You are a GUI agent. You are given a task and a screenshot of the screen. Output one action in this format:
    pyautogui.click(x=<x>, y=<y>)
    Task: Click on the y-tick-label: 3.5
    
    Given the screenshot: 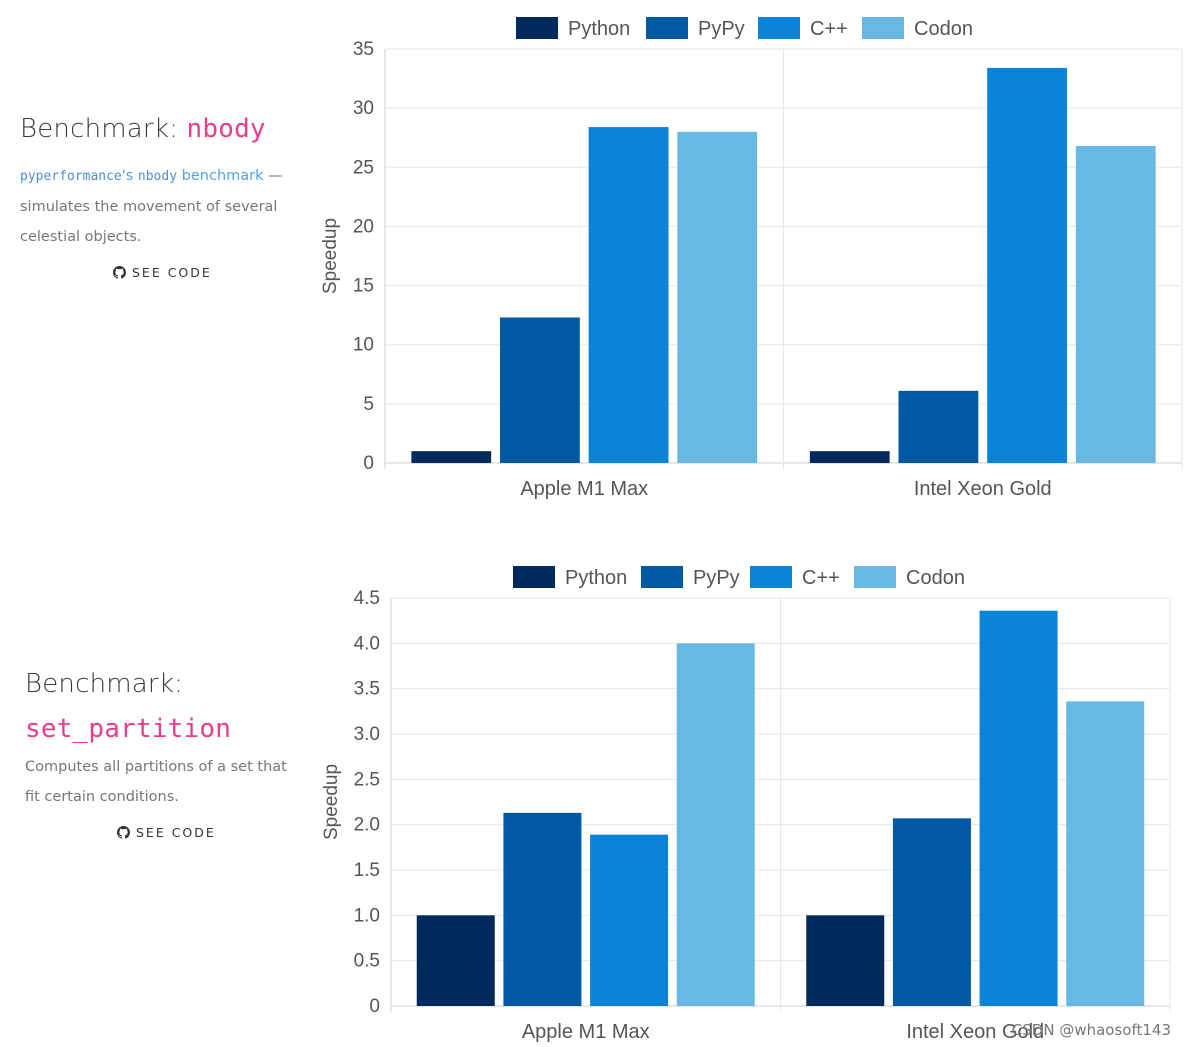 What is the action you would take?
    pyautogui.click(x=367, y=689)
    